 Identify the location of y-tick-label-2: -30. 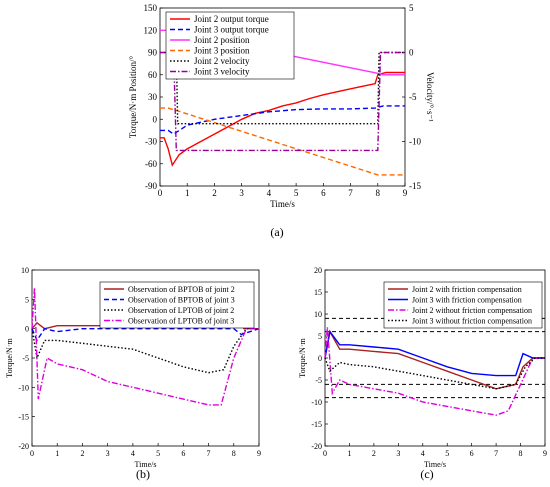
(151, 142).